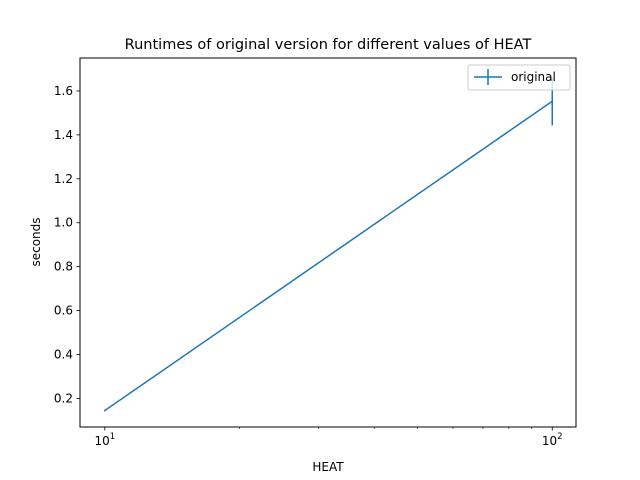 Image resolution: width=640 pixels, height=480 pixels. I want to click on x-axis-ticks: 10¹ 10², so click(328, 437).